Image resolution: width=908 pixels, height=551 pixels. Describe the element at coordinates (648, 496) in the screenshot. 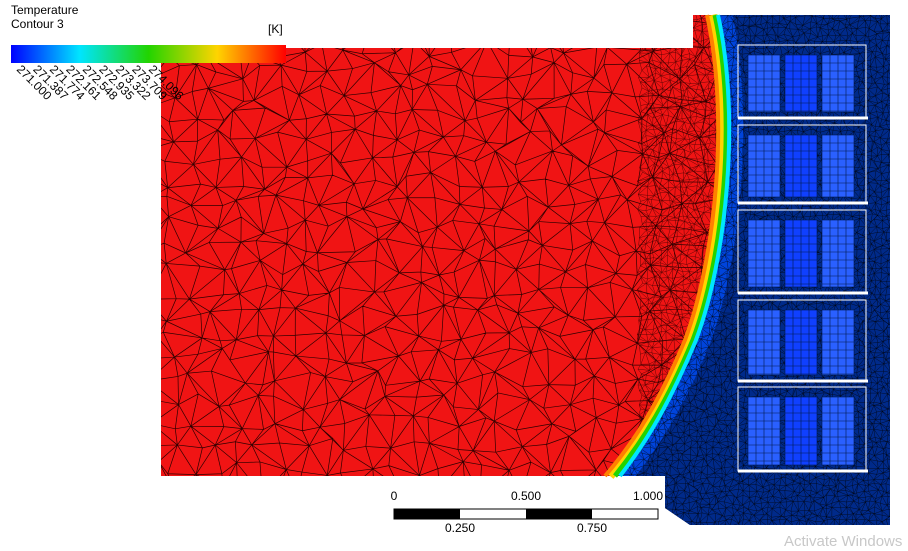

I see `scale-label: 1.000` at that location.